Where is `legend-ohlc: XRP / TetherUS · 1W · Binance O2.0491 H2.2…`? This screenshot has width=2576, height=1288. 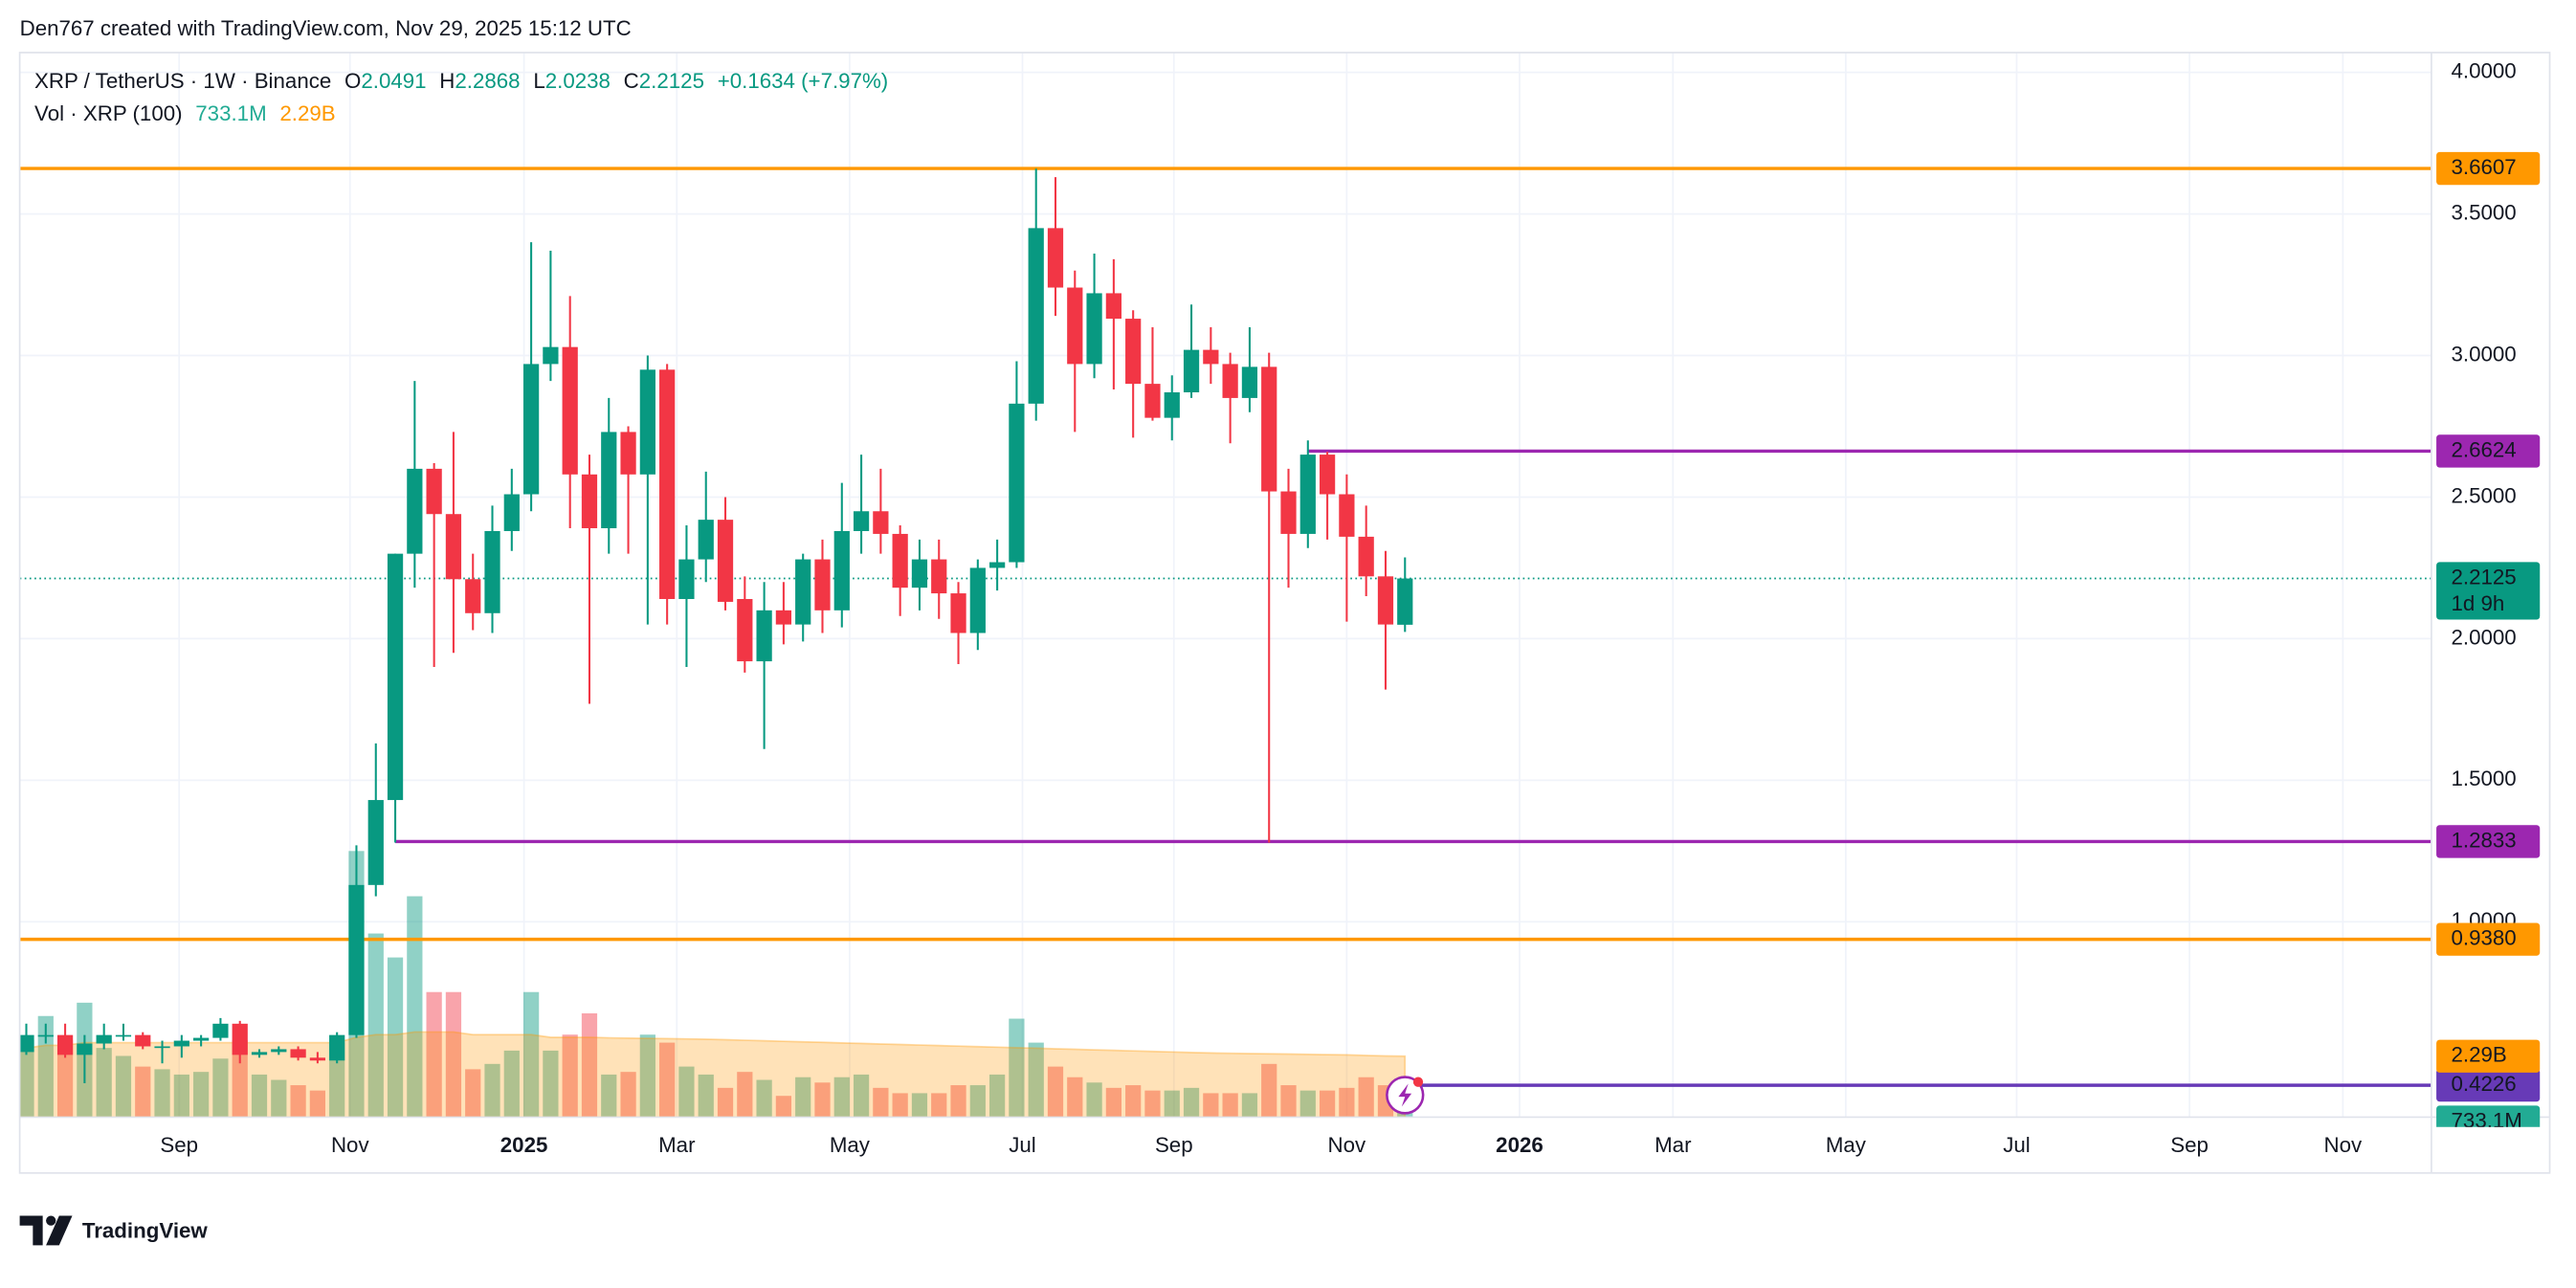 legend-ohlc: XRP / TetherUS · 1W · Binance O2.0491 H2.2… is located at coordinates (461, 81).